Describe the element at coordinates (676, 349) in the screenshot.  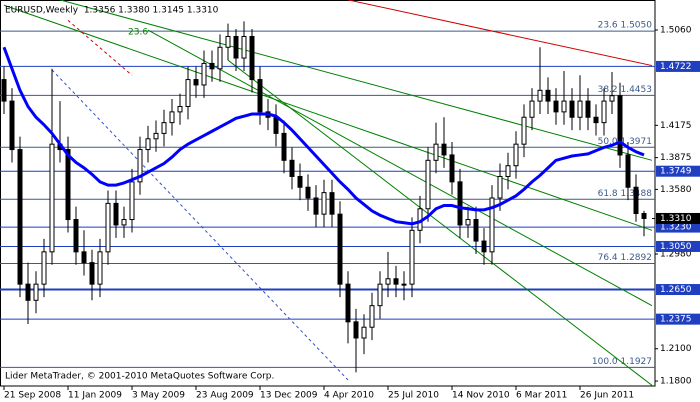
I see `y-tick-label: 1.2100` at that location.